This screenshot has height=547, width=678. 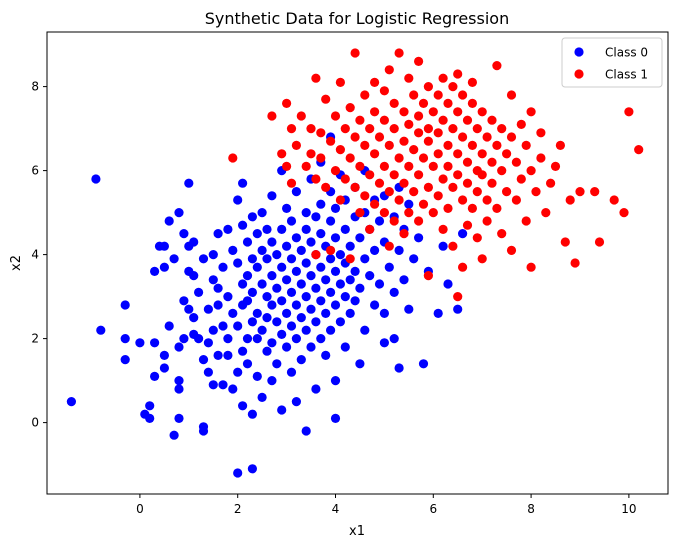 I want to click on legend-marker, so click(x=579, y=74).